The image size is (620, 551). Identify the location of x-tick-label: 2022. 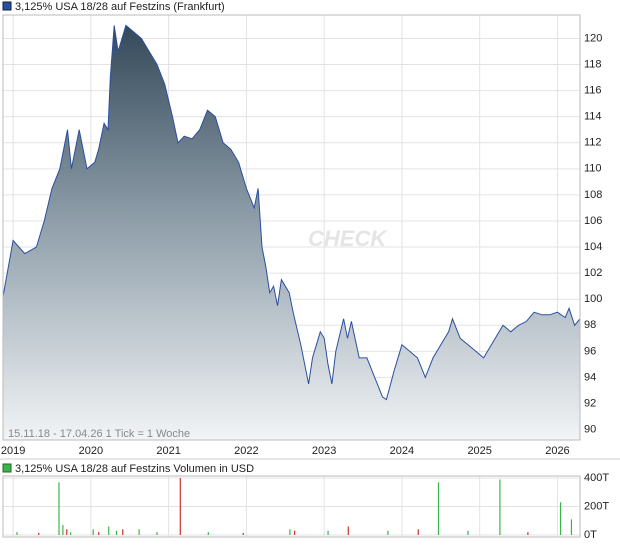
(246, 451).